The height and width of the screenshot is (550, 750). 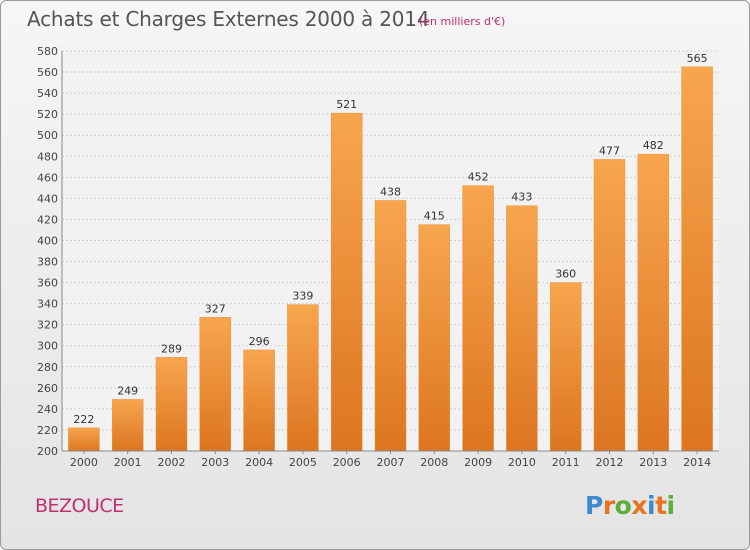 What do you see at coordinates (127, 390) in the screenshot?
I see `value-label: 249` at bounding box center [127, 390].